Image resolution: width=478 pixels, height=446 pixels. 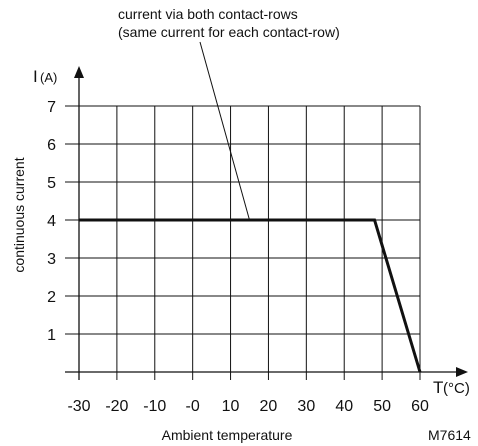 I want to click on x-tick-label: -30, so click(x=78, y=406).